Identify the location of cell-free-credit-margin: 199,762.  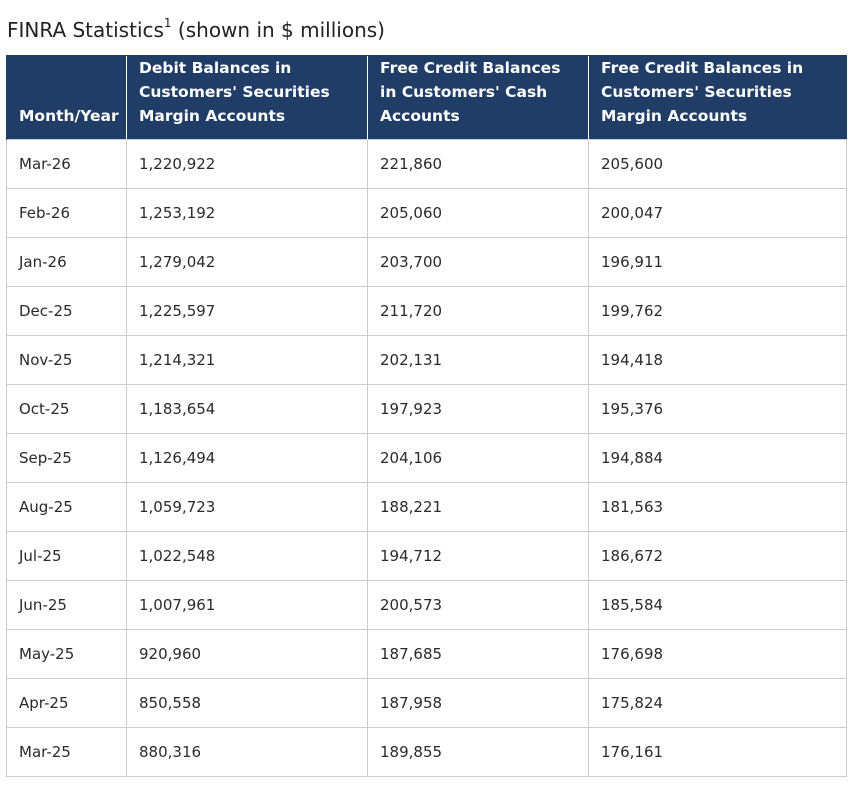
(717, 311).